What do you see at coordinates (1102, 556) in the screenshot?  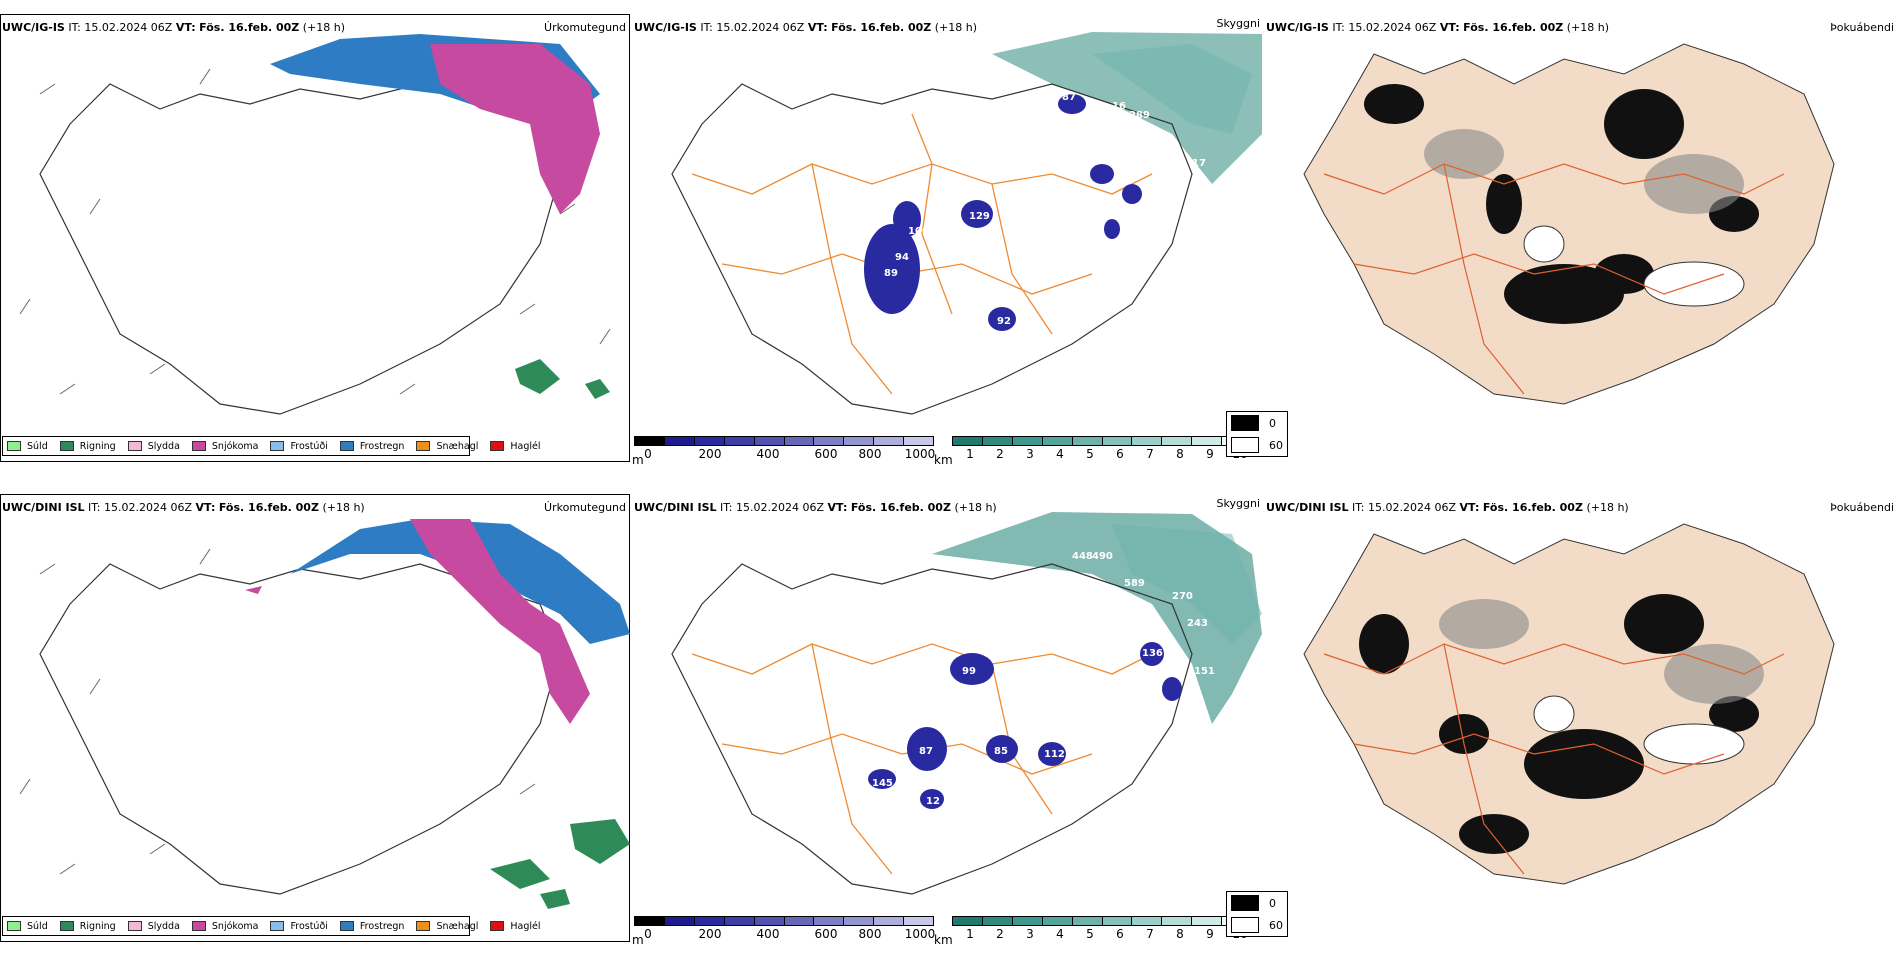 I see `cloud-label-2: 490` at bounding box center [1102, 556].